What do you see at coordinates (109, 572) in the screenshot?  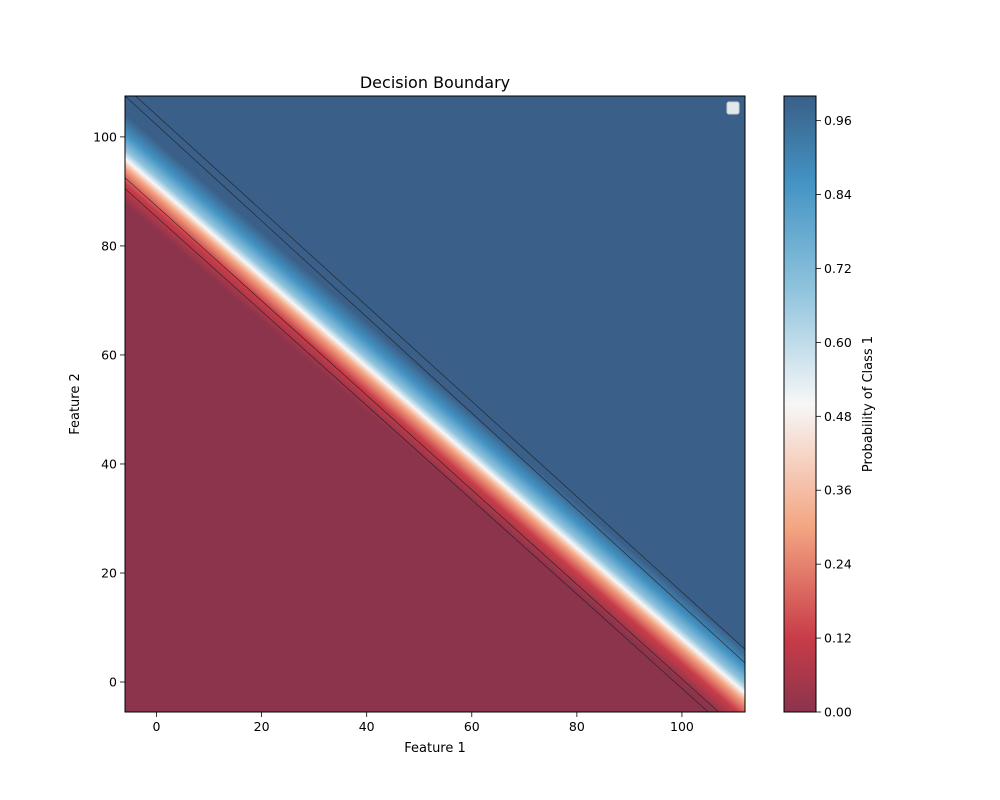 I see `y-tick-label: 20` at bounding box center [109, 572].